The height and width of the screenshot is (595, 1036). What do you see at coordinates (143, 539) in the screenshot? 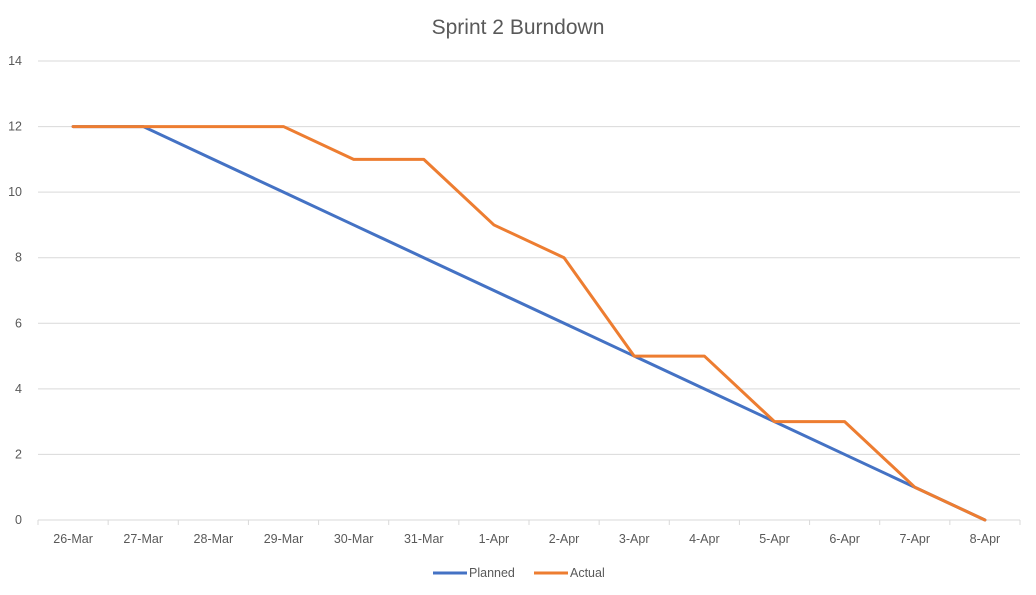
I see `x-tick-label: 27-Mar` at bounding box center [143, 539].